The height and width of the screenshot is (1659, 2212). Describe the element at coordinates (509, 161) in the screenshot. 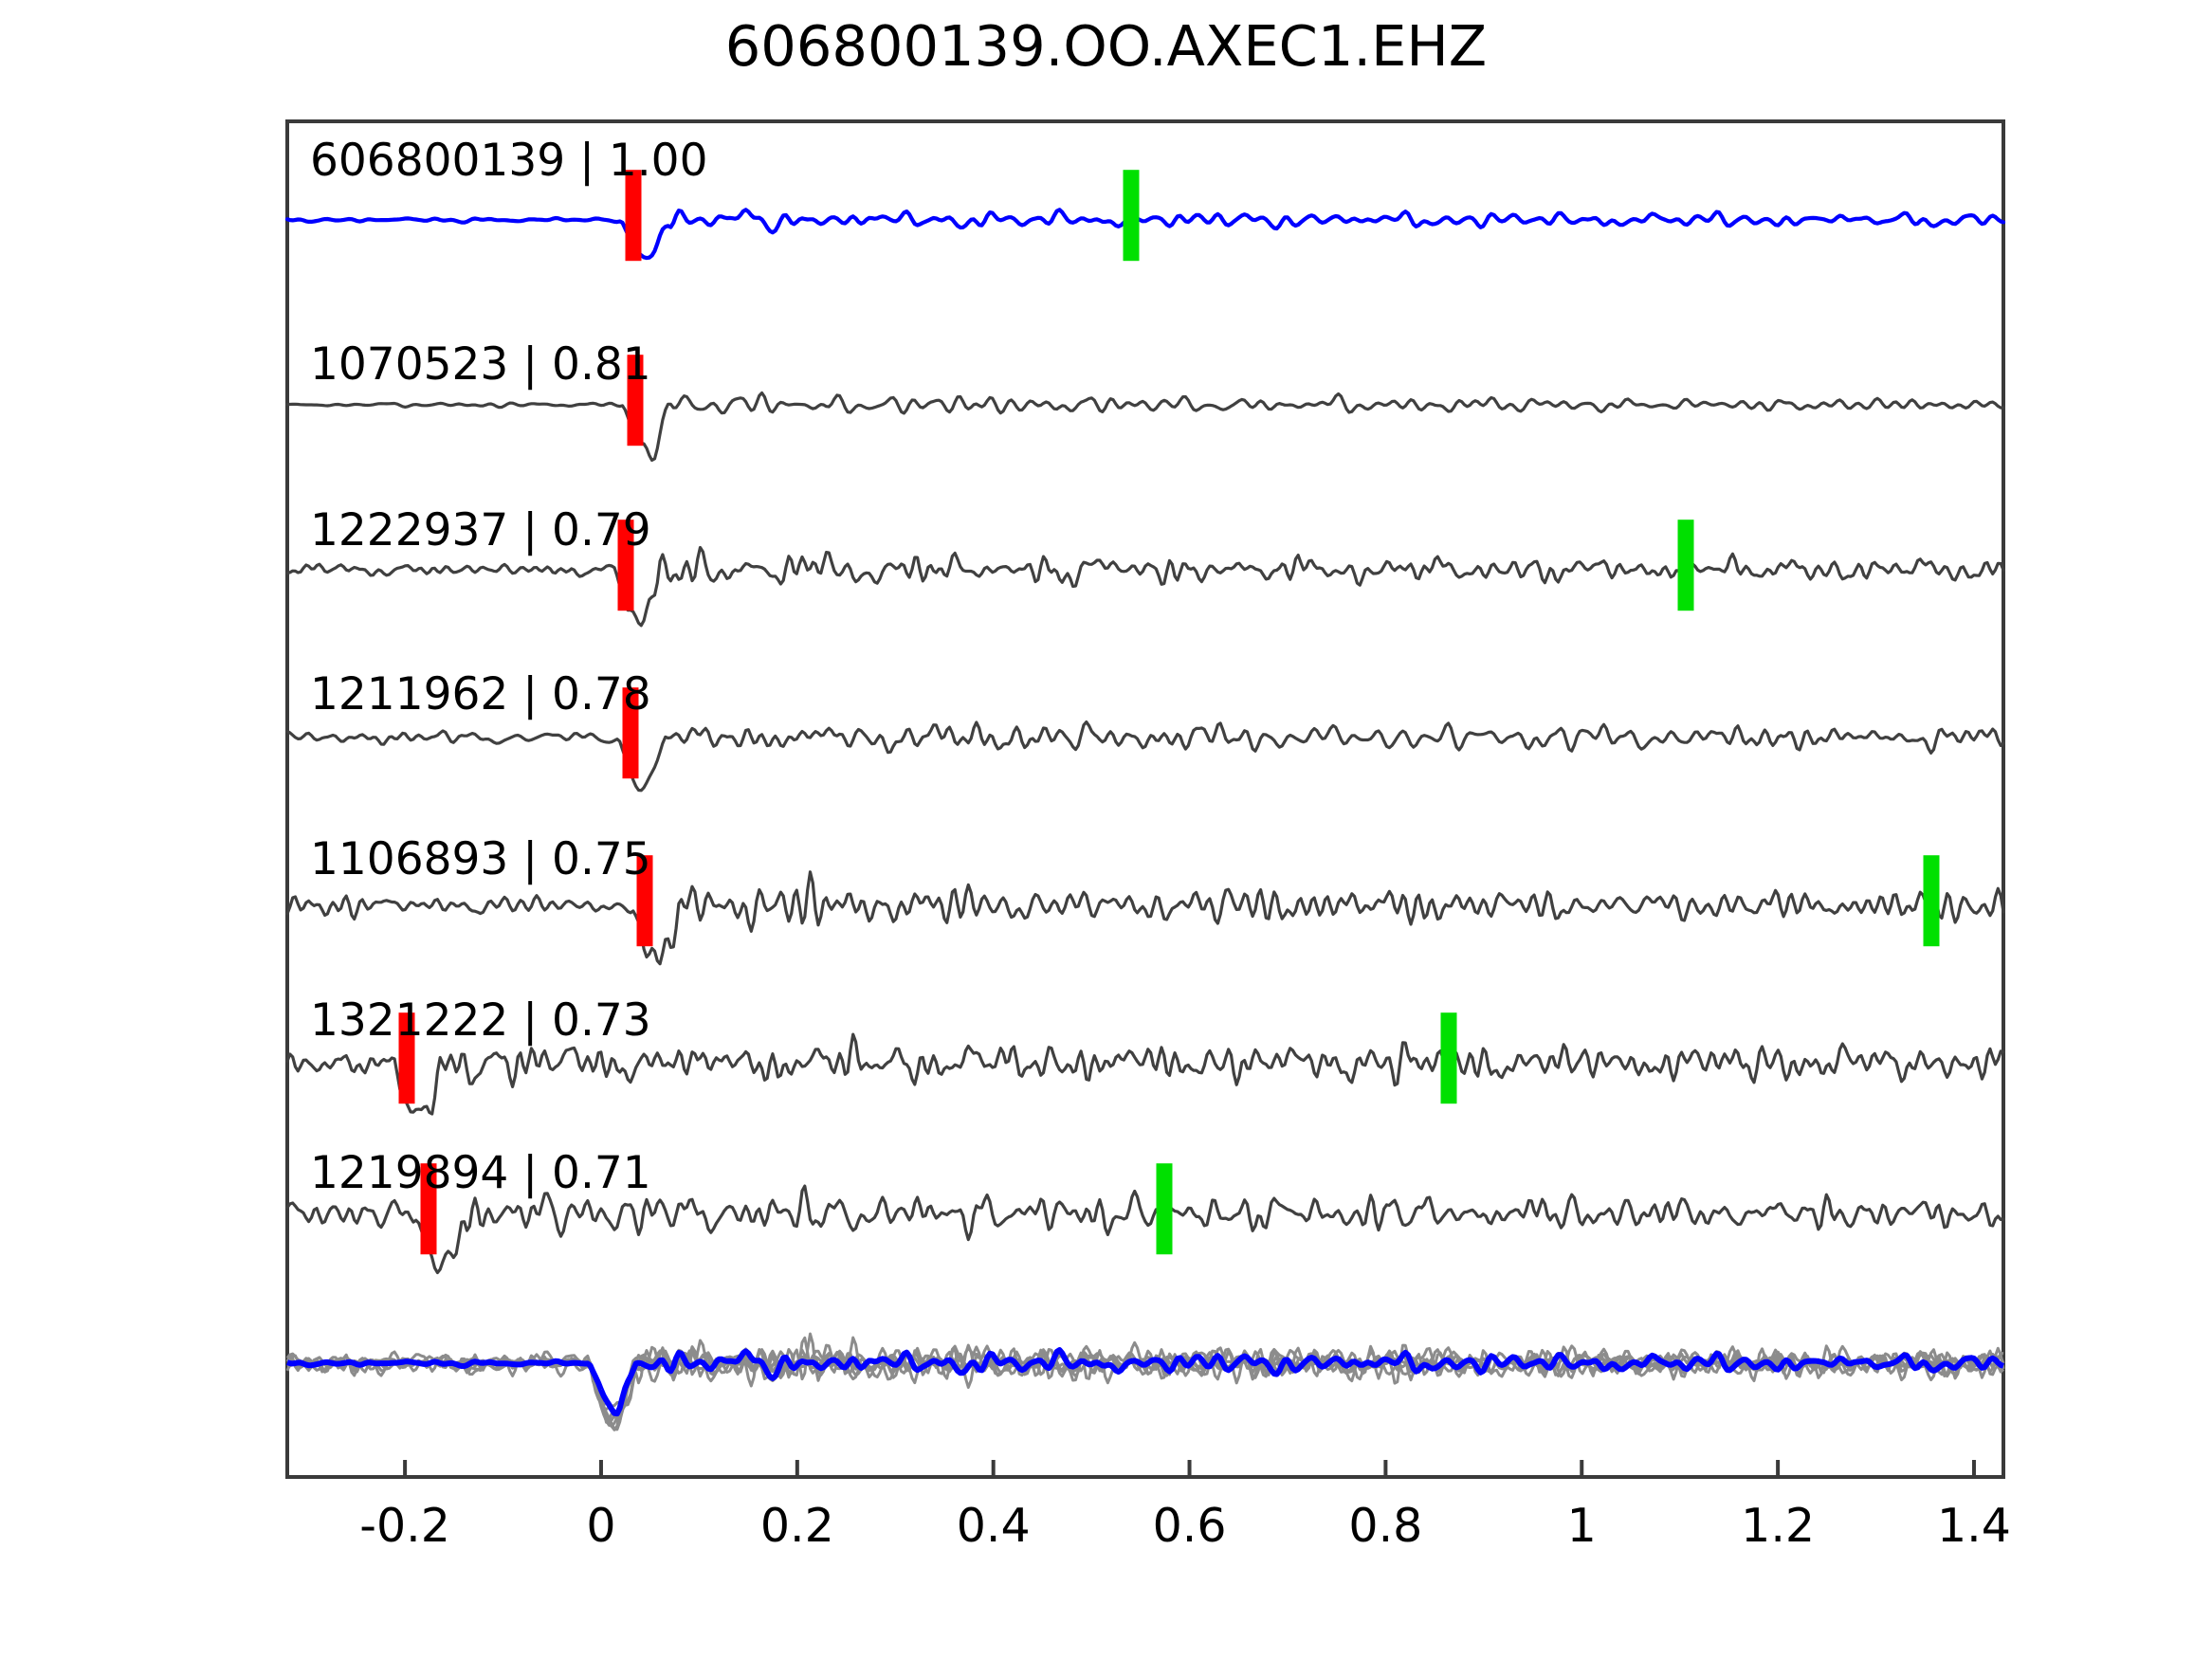

I see `trace-label: 606800139 | 1.00` at that location.